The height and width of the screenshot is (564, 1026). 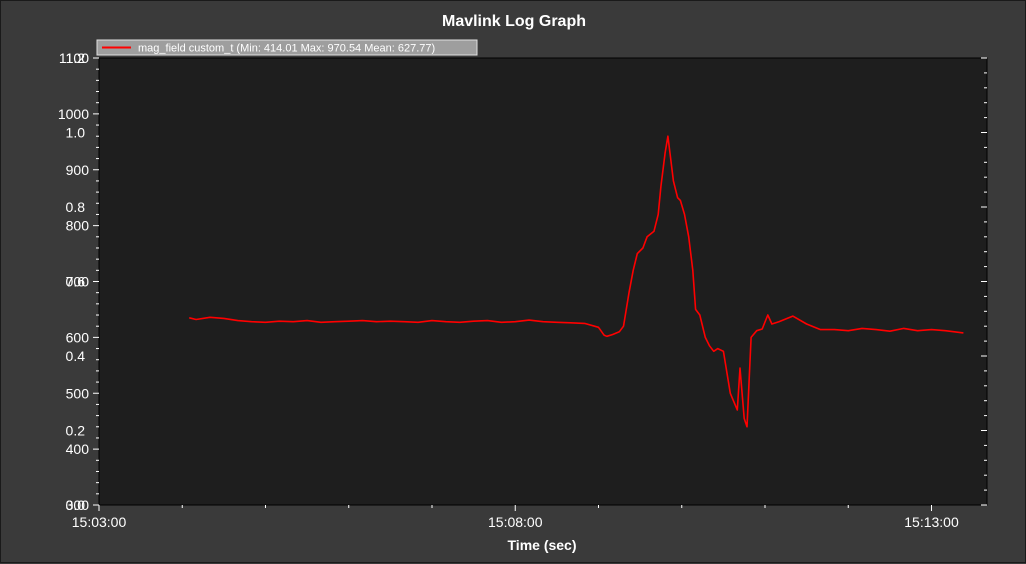 I want to click on y-left-tick-label: 1000, so click(x=73, y=114).